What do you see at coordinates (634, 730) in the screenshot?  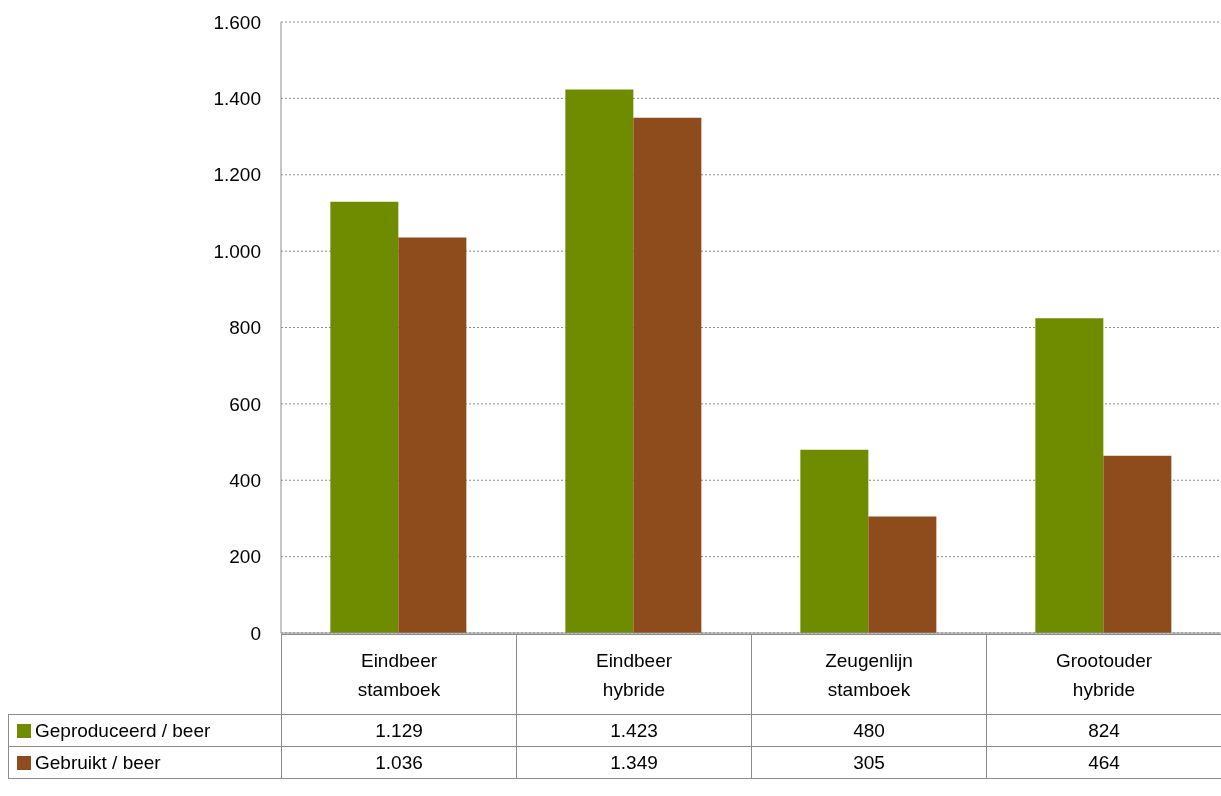 I see `data-label: 1.423` at bounding box center [634, 730].